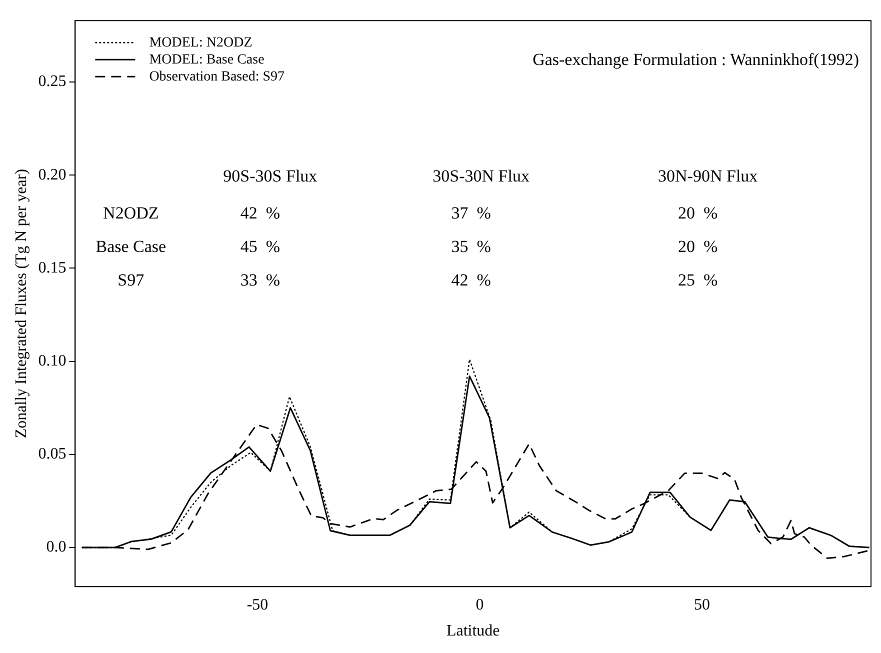 This screenshot has width=881, height=653. What do you see at coordinates (260, 280) in the screenshot?
I see `annotation: 33 %` at bounding box center [260, 280].